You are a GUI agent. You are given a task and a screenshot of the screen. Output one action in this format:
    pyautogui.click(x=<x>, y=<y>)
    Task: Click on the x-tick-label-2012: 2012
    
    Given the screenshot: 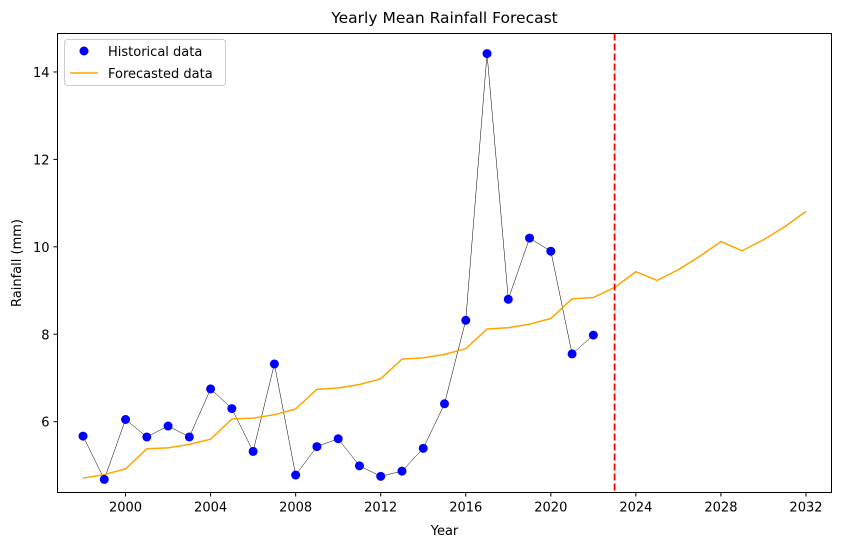 What is the action you would take?
    pyautogui.click(x=380, y=508)
    